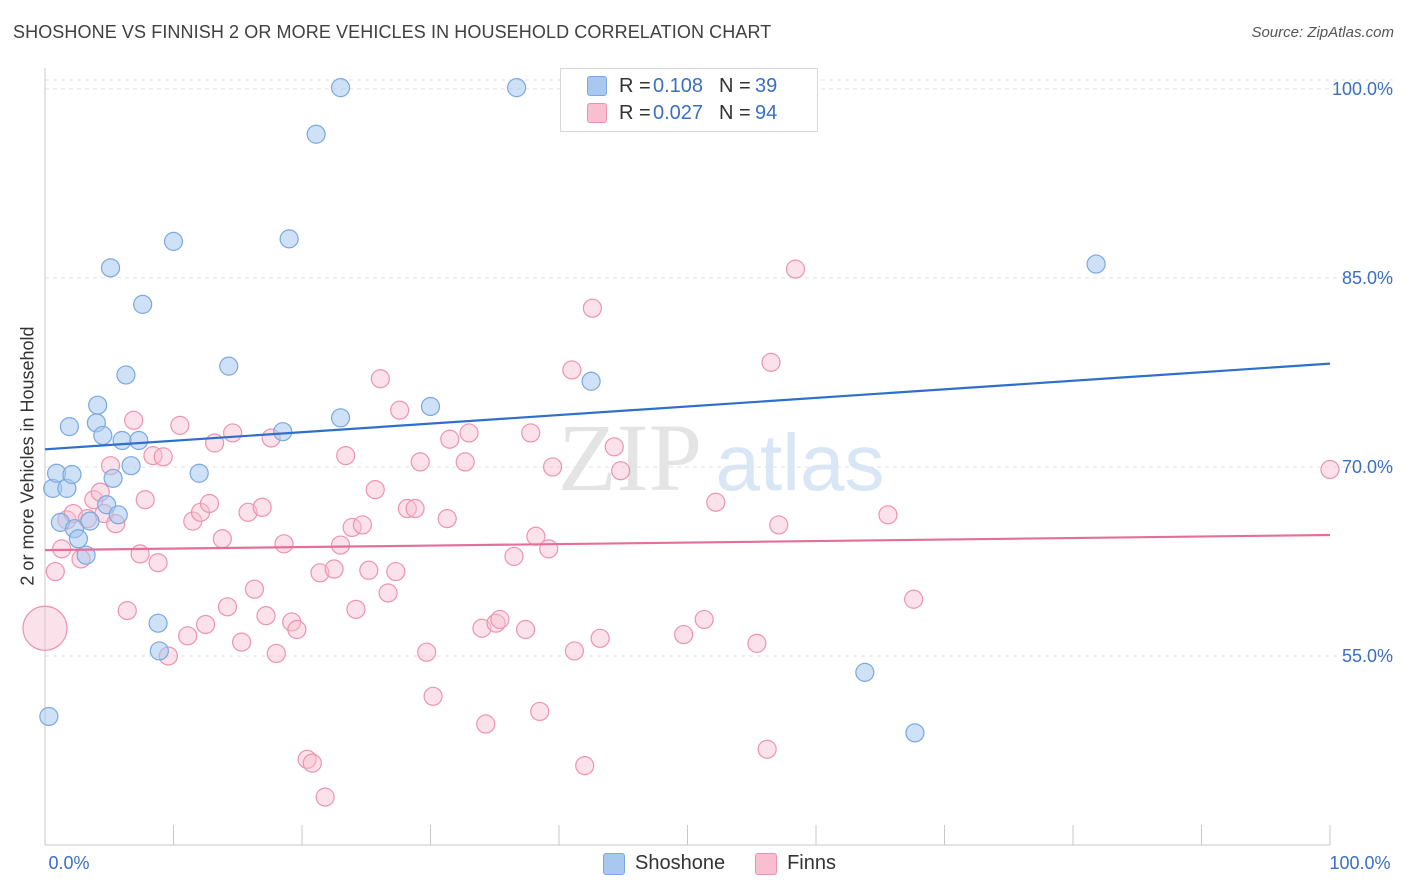 This screenshot has width=1406, height=892. Describe the element at coordinates (664, 863) in the screenshot. I see `legend-item-shoshone: Shoshone` at that location.